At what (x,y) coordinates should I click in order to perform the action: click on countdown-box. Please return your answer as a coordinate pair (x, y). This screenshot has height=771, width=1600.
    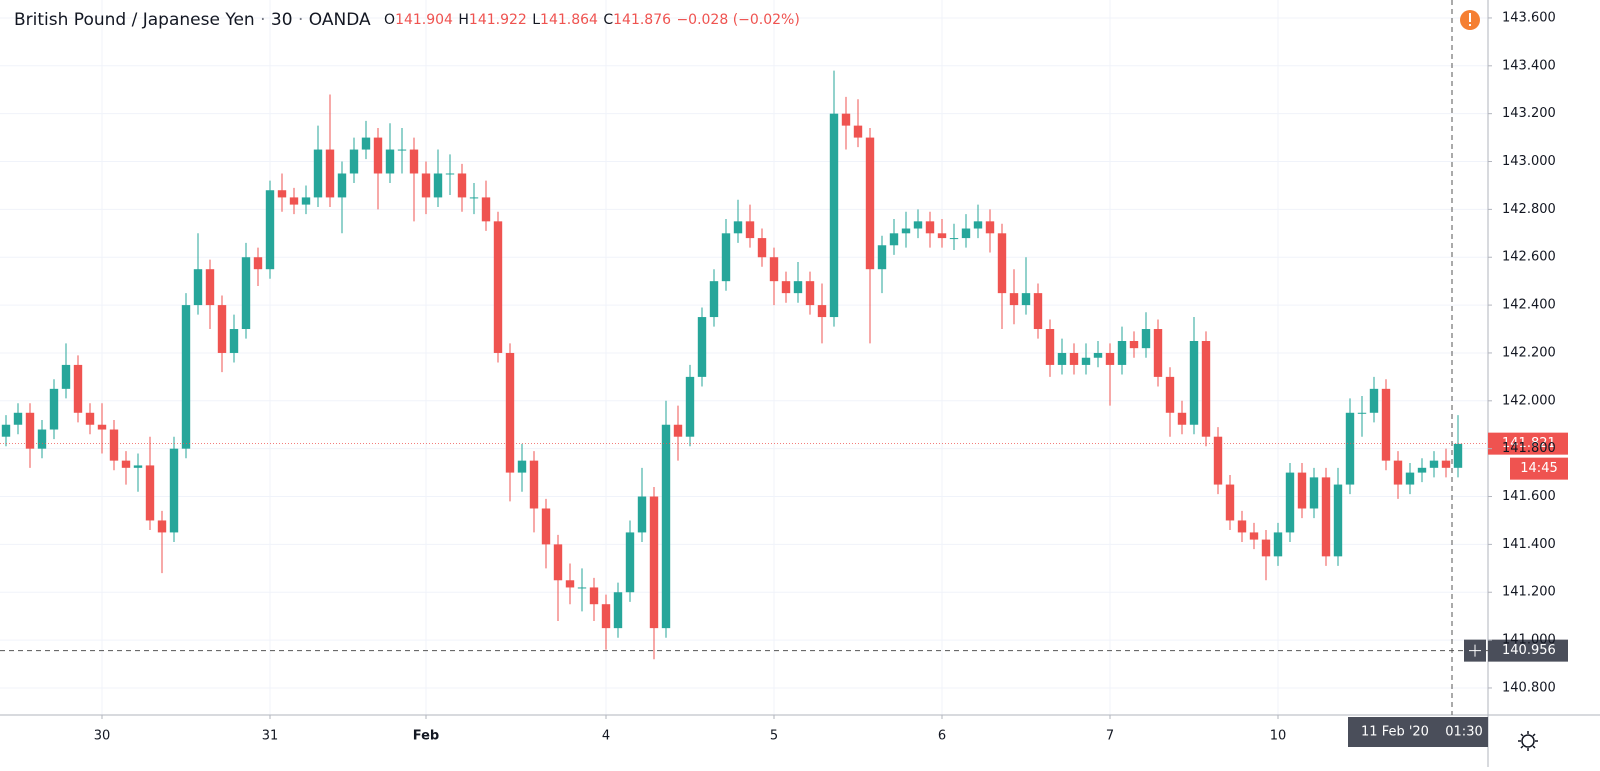
    Looking at the image, I should click on (1539, 468).